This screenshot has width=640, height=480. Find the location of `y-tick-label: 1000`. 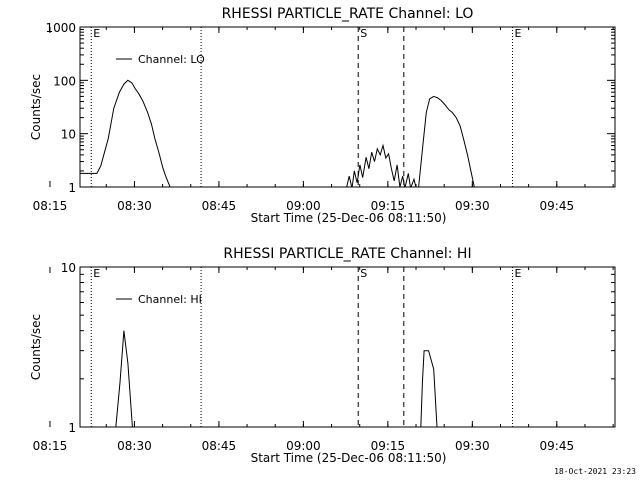

y-tick-label: 1000 is located at coordinates (60, 28).